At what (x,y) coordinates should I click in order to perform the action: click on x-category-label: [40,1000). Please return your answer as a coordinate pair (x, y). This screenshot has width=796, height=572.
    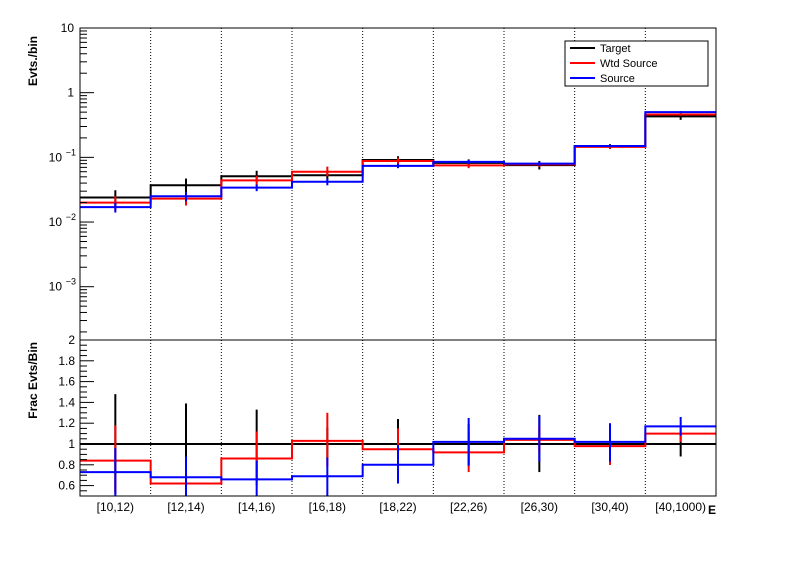
    Looking at the image, I should click on (680, 507).